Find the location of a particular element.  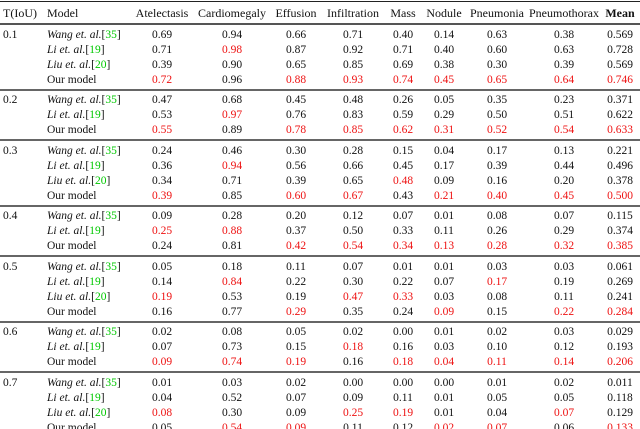

value-cell: 0.18 is located at coordinates (232, 266).